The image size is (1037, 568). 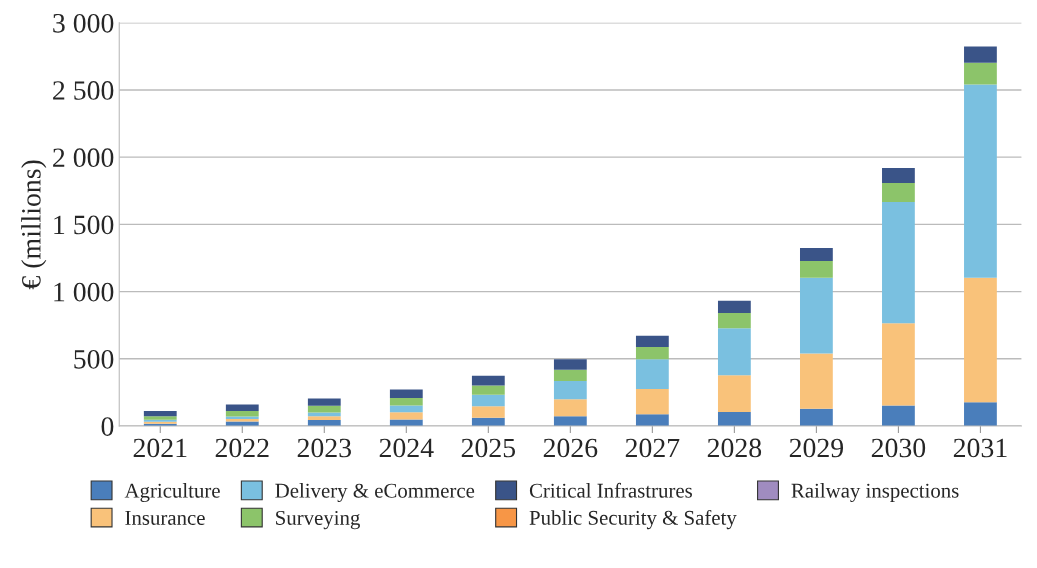 I want to click on x-tick-label: 2029, so click(x=816, y=448).